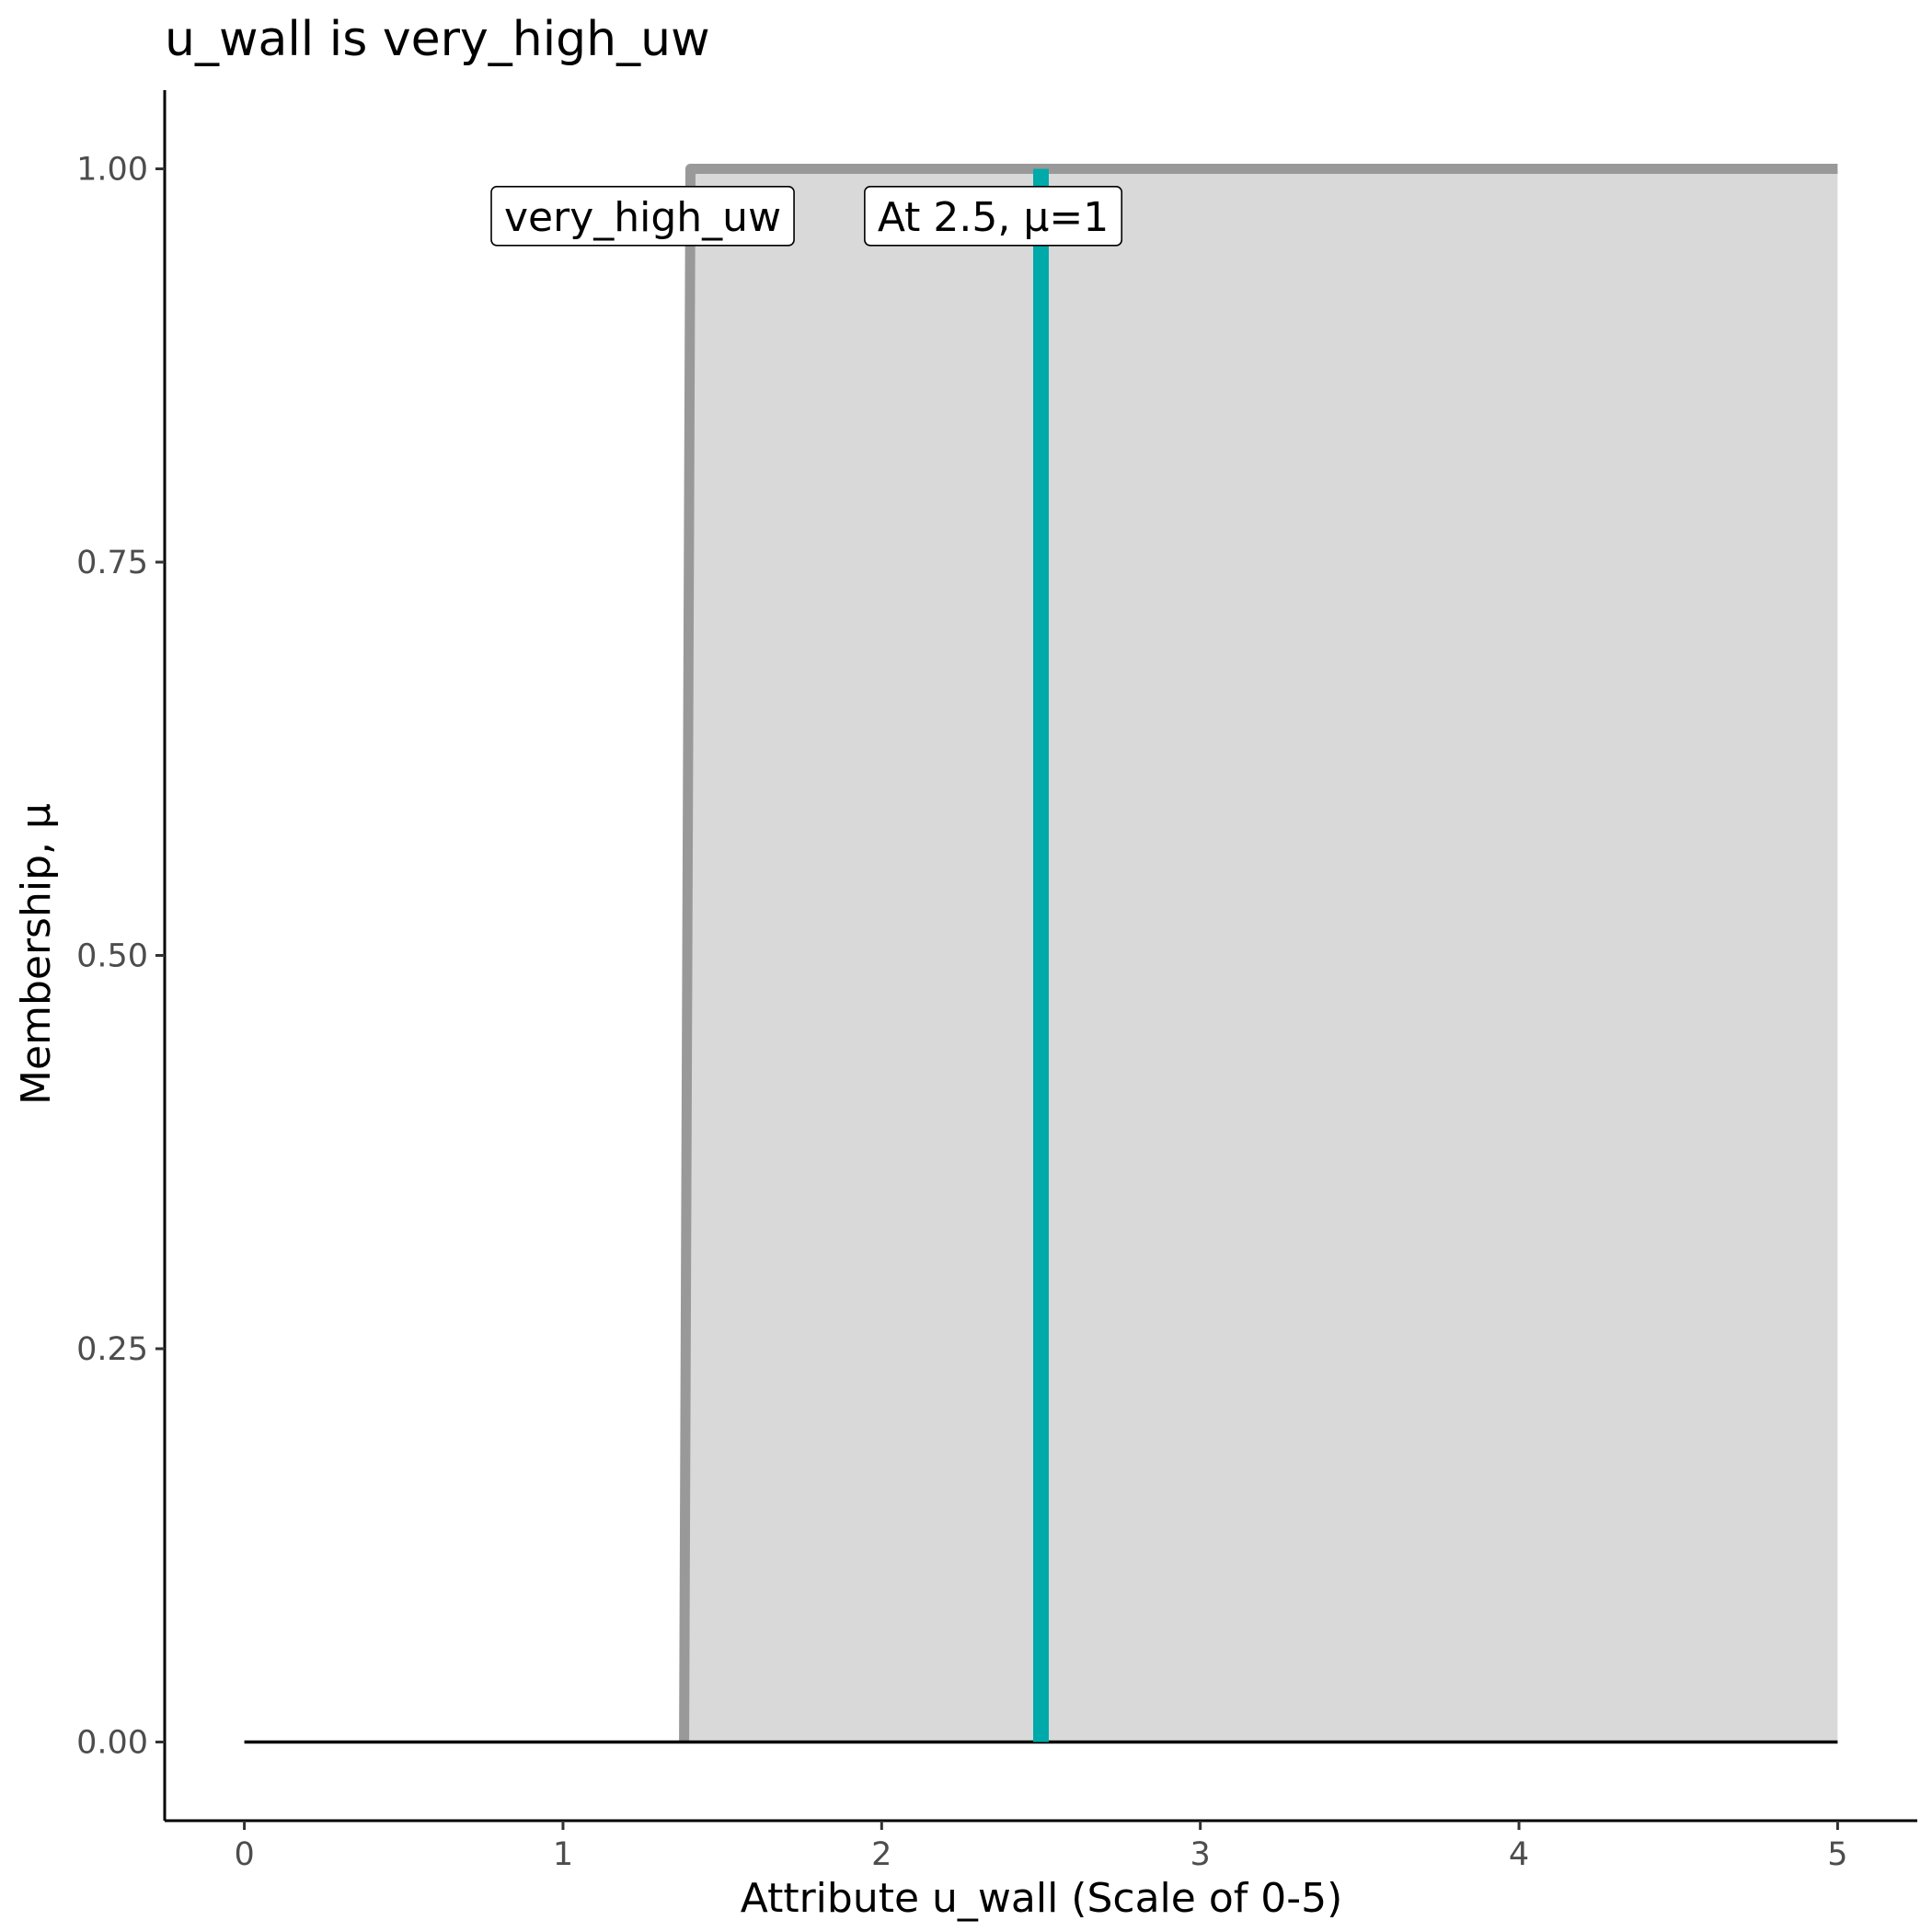  I want to click on y-tick-label: 0.25, so click(112, 1349).